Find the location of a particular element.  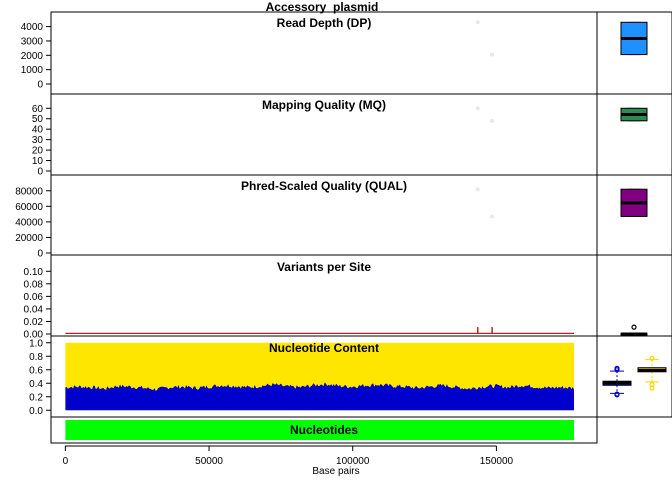

y-tick-label: 1.0 is located at coordinates (36, 343).